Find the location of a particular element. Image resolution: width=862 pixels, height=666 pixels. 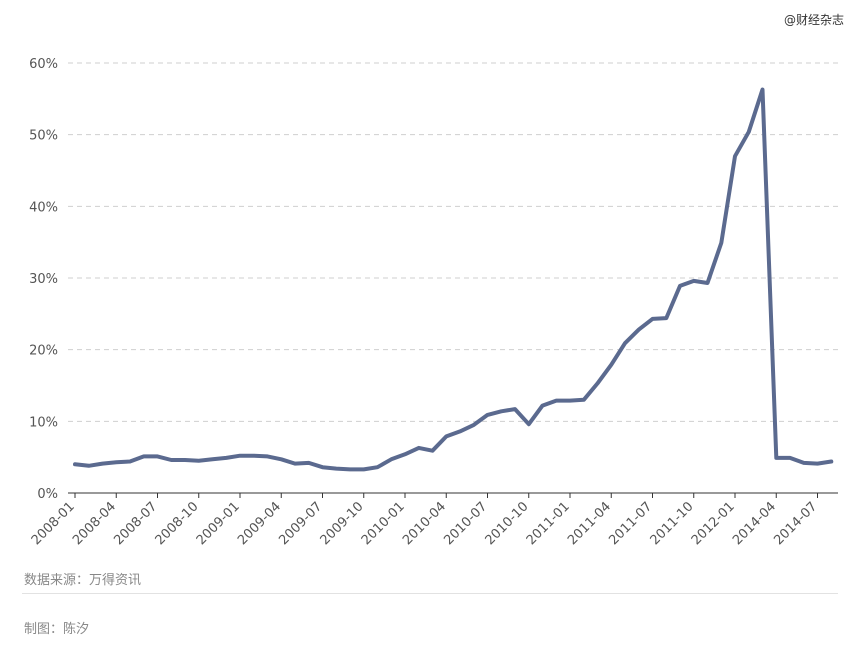

x-tick-label: 2014-04 is located at coordinates (754, 523).